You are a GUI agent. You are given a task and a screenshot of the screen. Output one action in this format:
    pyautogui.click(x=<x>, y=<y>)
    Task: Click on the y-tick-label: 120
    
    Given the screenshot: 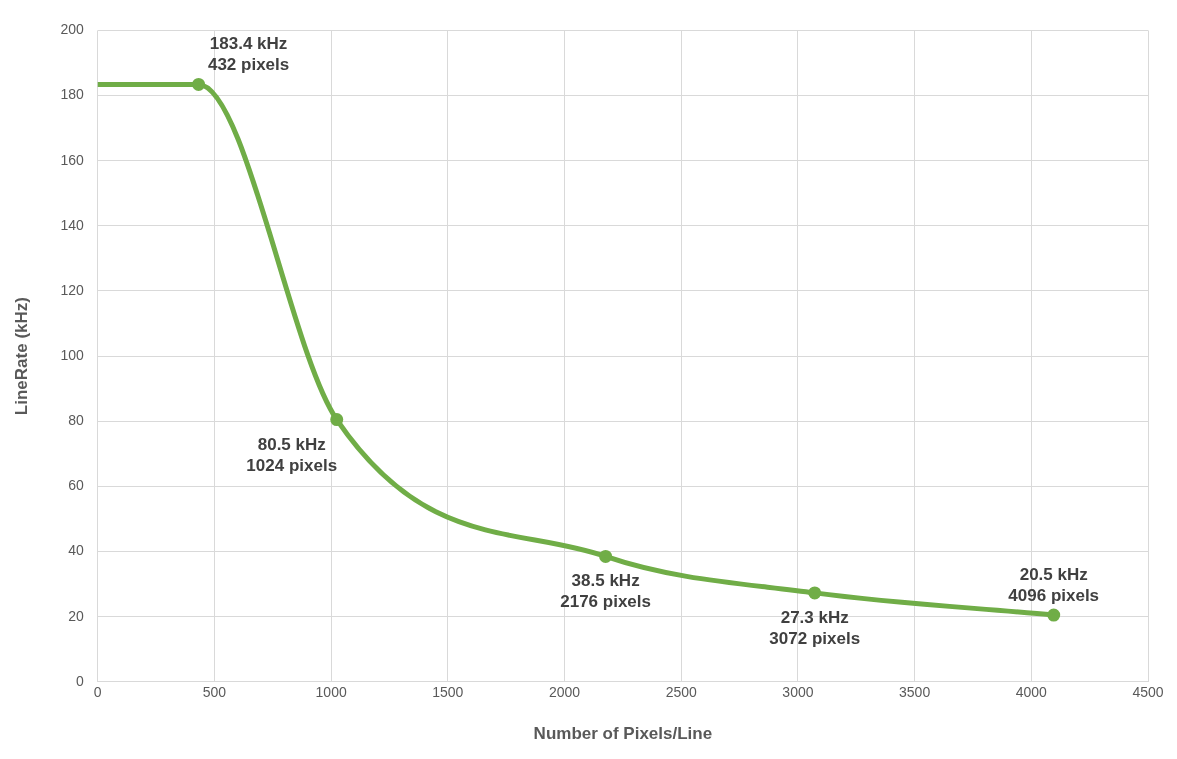 What is the action you would take?
    pyautogui.click(x=72, y=289)
    